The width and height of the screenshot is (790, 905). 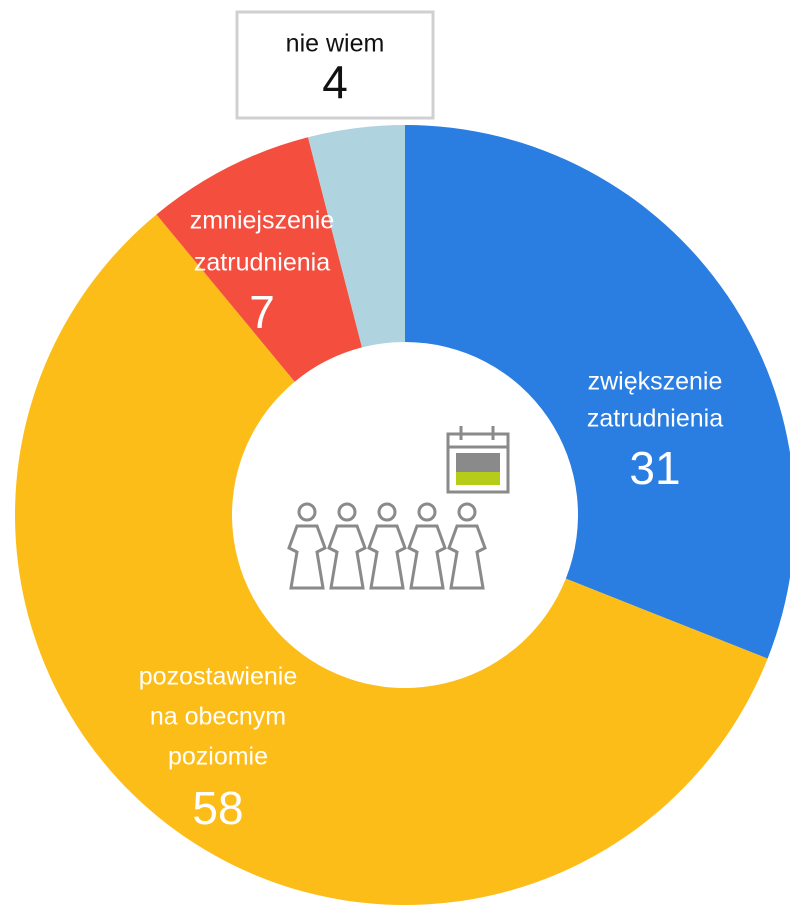 What do you see at coordinates (335, 44) in the screenshot?
I see `segment-label: nie wiem` at bounding box center [335, 44].